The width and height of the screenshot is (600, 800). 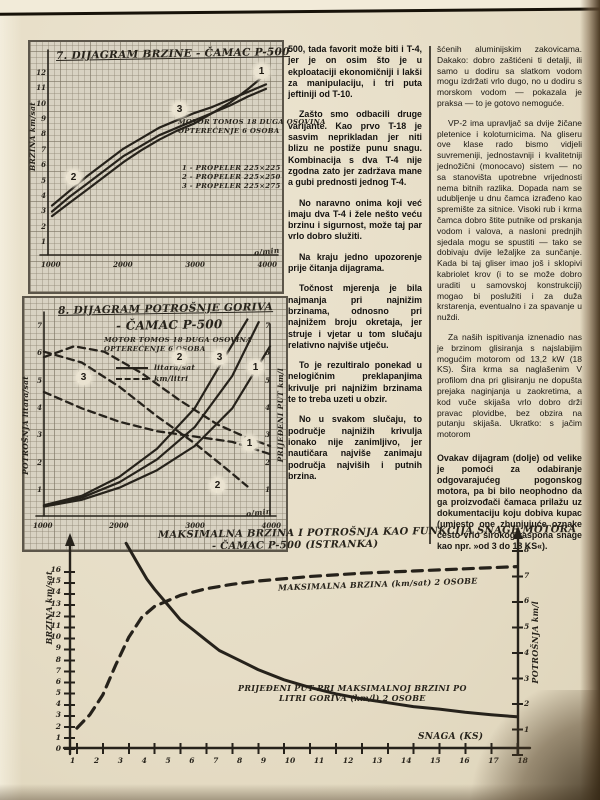 I want to click on chart2-legend: litara/sat km/litri, so click(x=155, y=373).